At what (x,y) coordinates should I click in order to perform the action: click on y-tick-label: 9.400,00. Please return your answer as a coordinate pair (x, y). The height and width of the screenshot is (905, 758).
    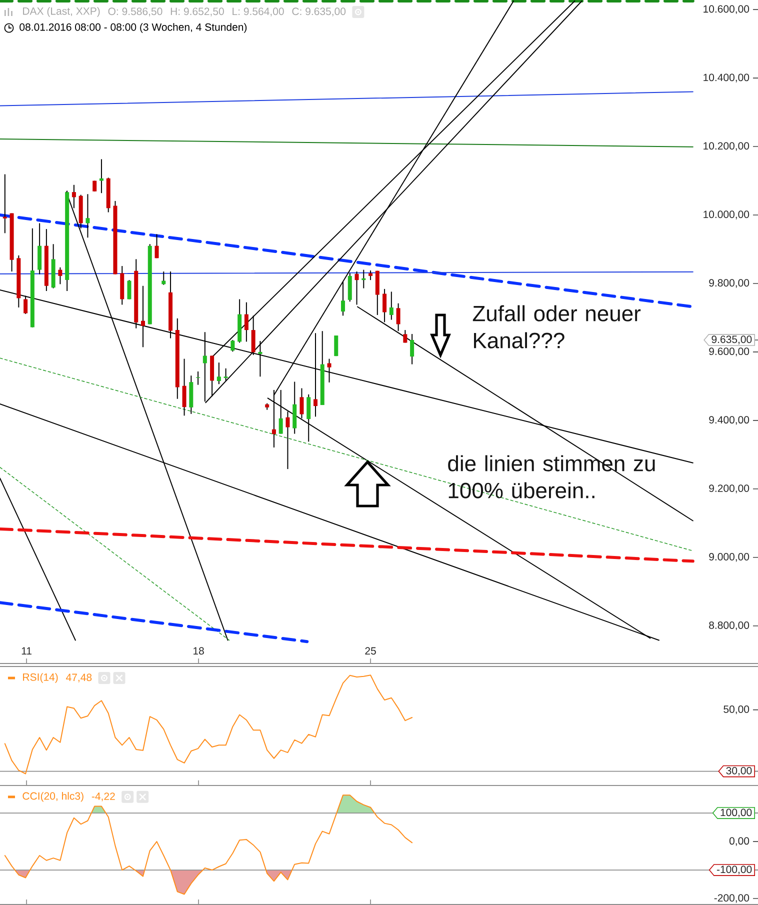
    Looking at the image, I should click on (729, 420).